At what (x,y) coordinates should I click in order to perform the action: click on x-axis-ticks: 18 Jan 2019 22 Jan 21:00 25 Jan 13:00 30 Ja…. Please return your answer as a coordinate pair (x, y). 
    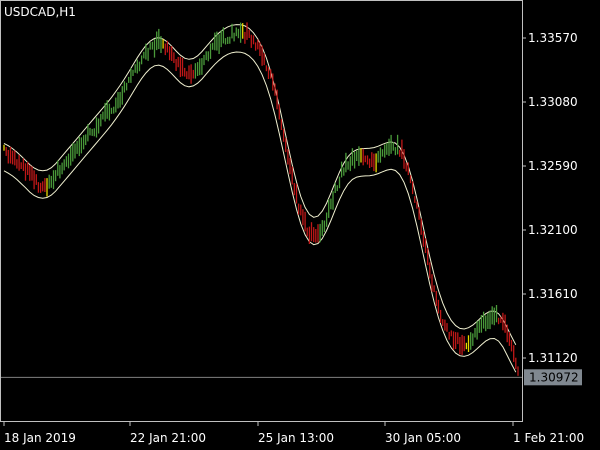
    Looking at the image, I should click on (293, 433).